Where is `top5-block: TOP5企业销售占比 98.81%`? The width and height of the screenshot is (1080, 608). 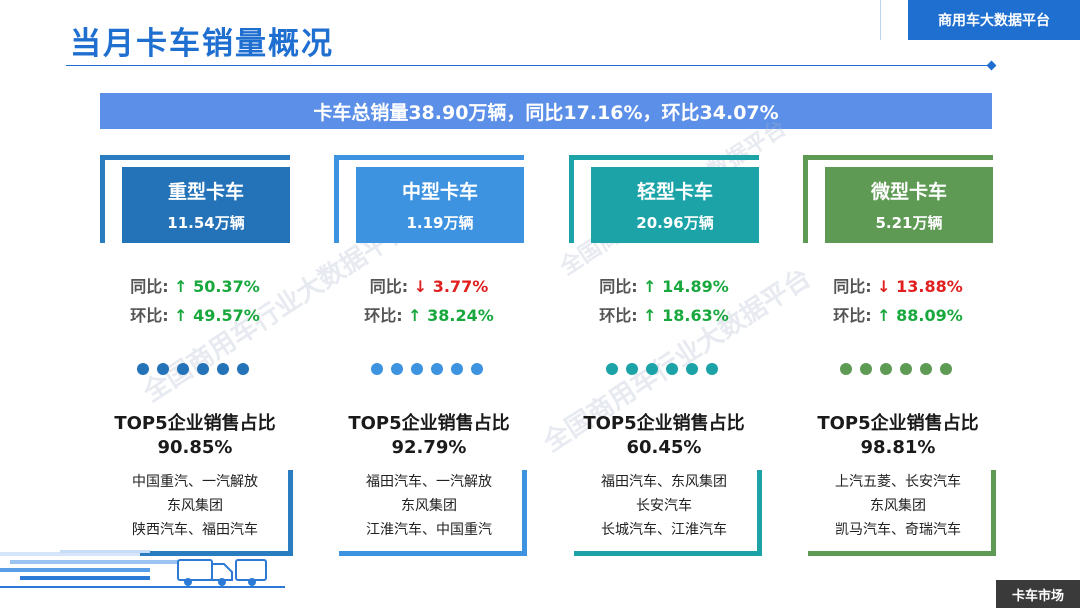
top5-block: TOP5企业销售占比 98.81% is located at coordinates (898, 436).